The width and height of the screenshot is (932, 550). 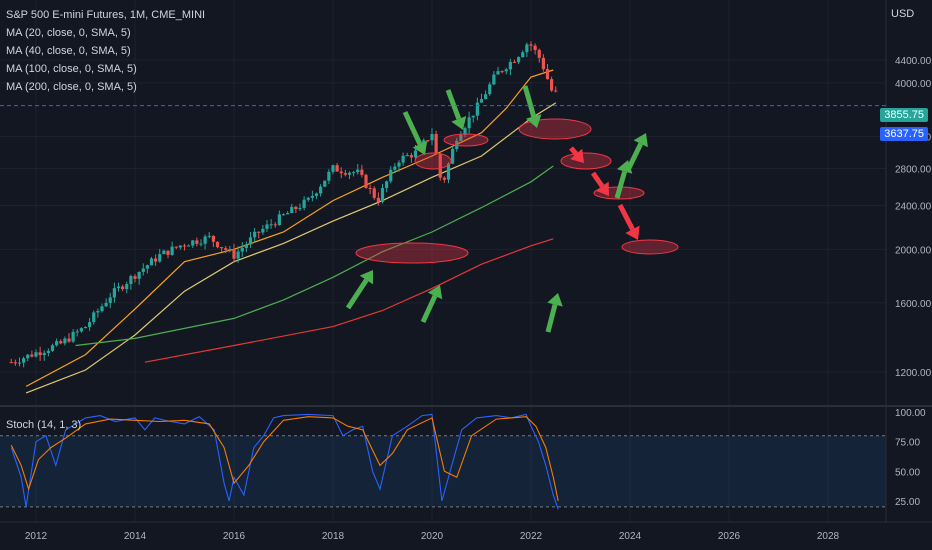 I want to click on last-price-tag: 3855.75, so click(x=904, y=115).